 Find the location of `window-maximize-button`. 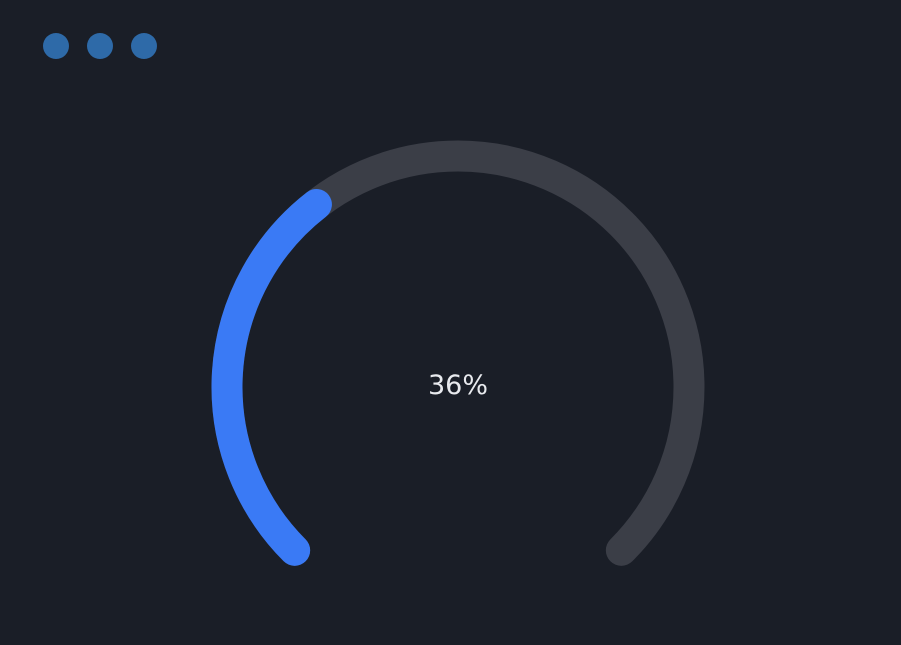

window-maximize-button is located at coordinates (144, 46).